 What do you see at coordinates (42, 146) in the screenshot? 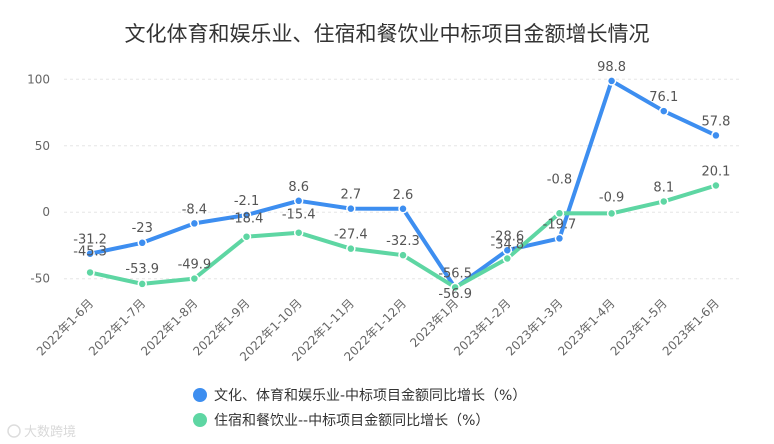
I see `y-tick-label: 50` at bounding box center [42, 146].